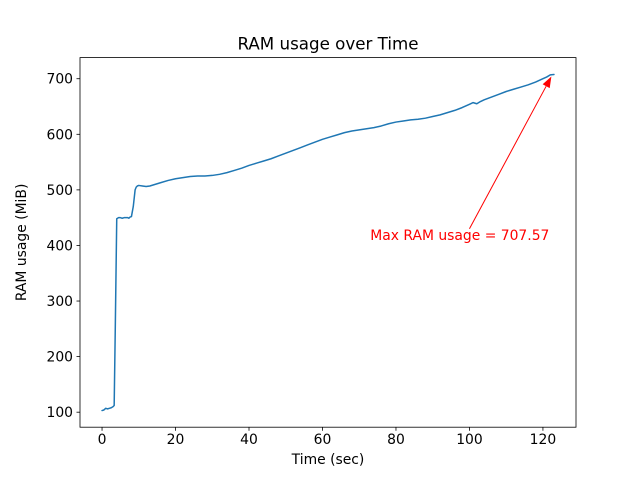 The height and width of the screenshot is (480, 640). What do you see at coordinates (59, 358) in the screenshot?
I see `y-tick-label: 200` at bounding box center [59, 358].